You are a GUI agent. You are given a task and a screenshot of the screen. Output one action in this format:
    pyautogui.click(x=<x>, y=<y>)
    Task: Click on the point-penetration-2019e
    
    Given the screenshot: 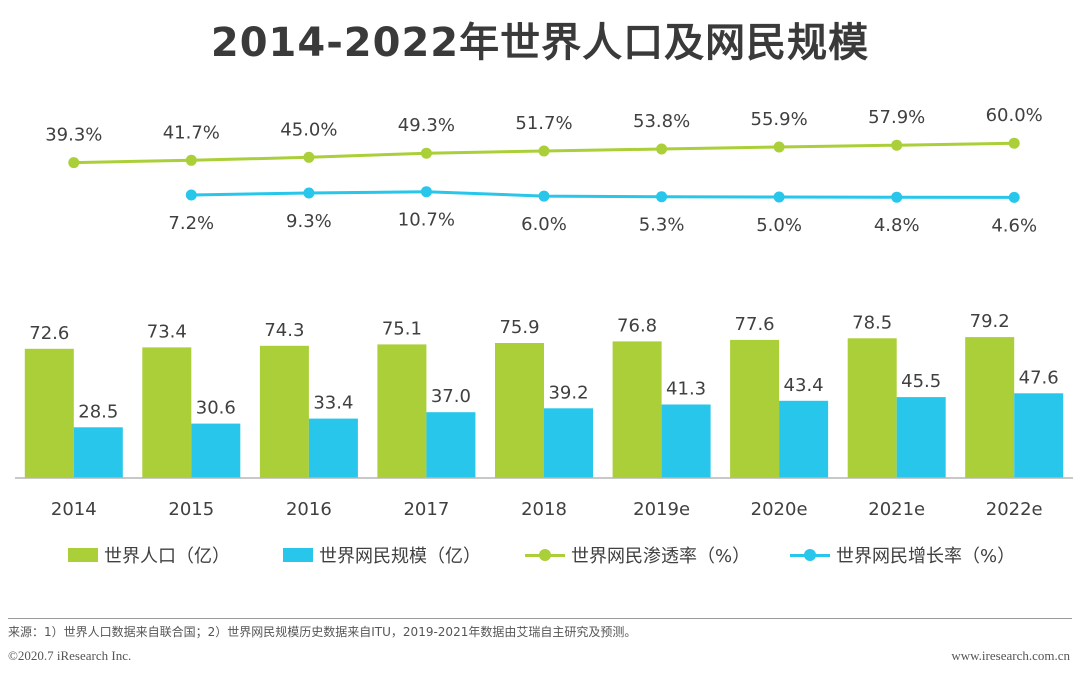 What is the action you would take?
    pyautogui.click(x=662, y=149)
    